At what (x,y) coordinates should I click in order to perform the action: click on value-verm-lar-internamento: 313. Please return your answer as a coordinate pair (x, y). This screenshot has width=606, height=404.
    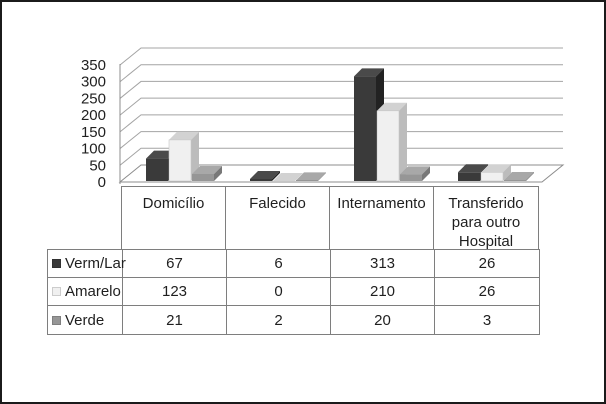
    Looking at the image, I should click on (383, 263).